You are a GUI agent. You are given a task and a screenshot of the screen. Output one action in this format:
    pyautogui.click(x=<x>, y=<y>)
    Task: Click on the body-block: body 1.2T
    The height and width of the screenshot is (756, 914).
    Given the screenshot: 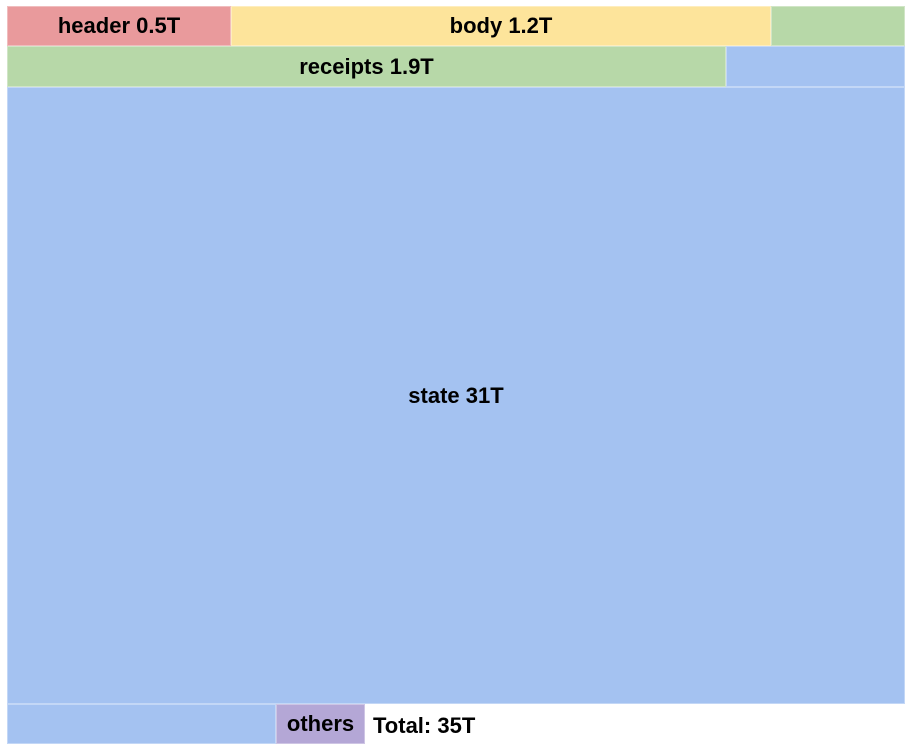 What is the action you would take?
    pyautogui.click(x=501, y=26)
    